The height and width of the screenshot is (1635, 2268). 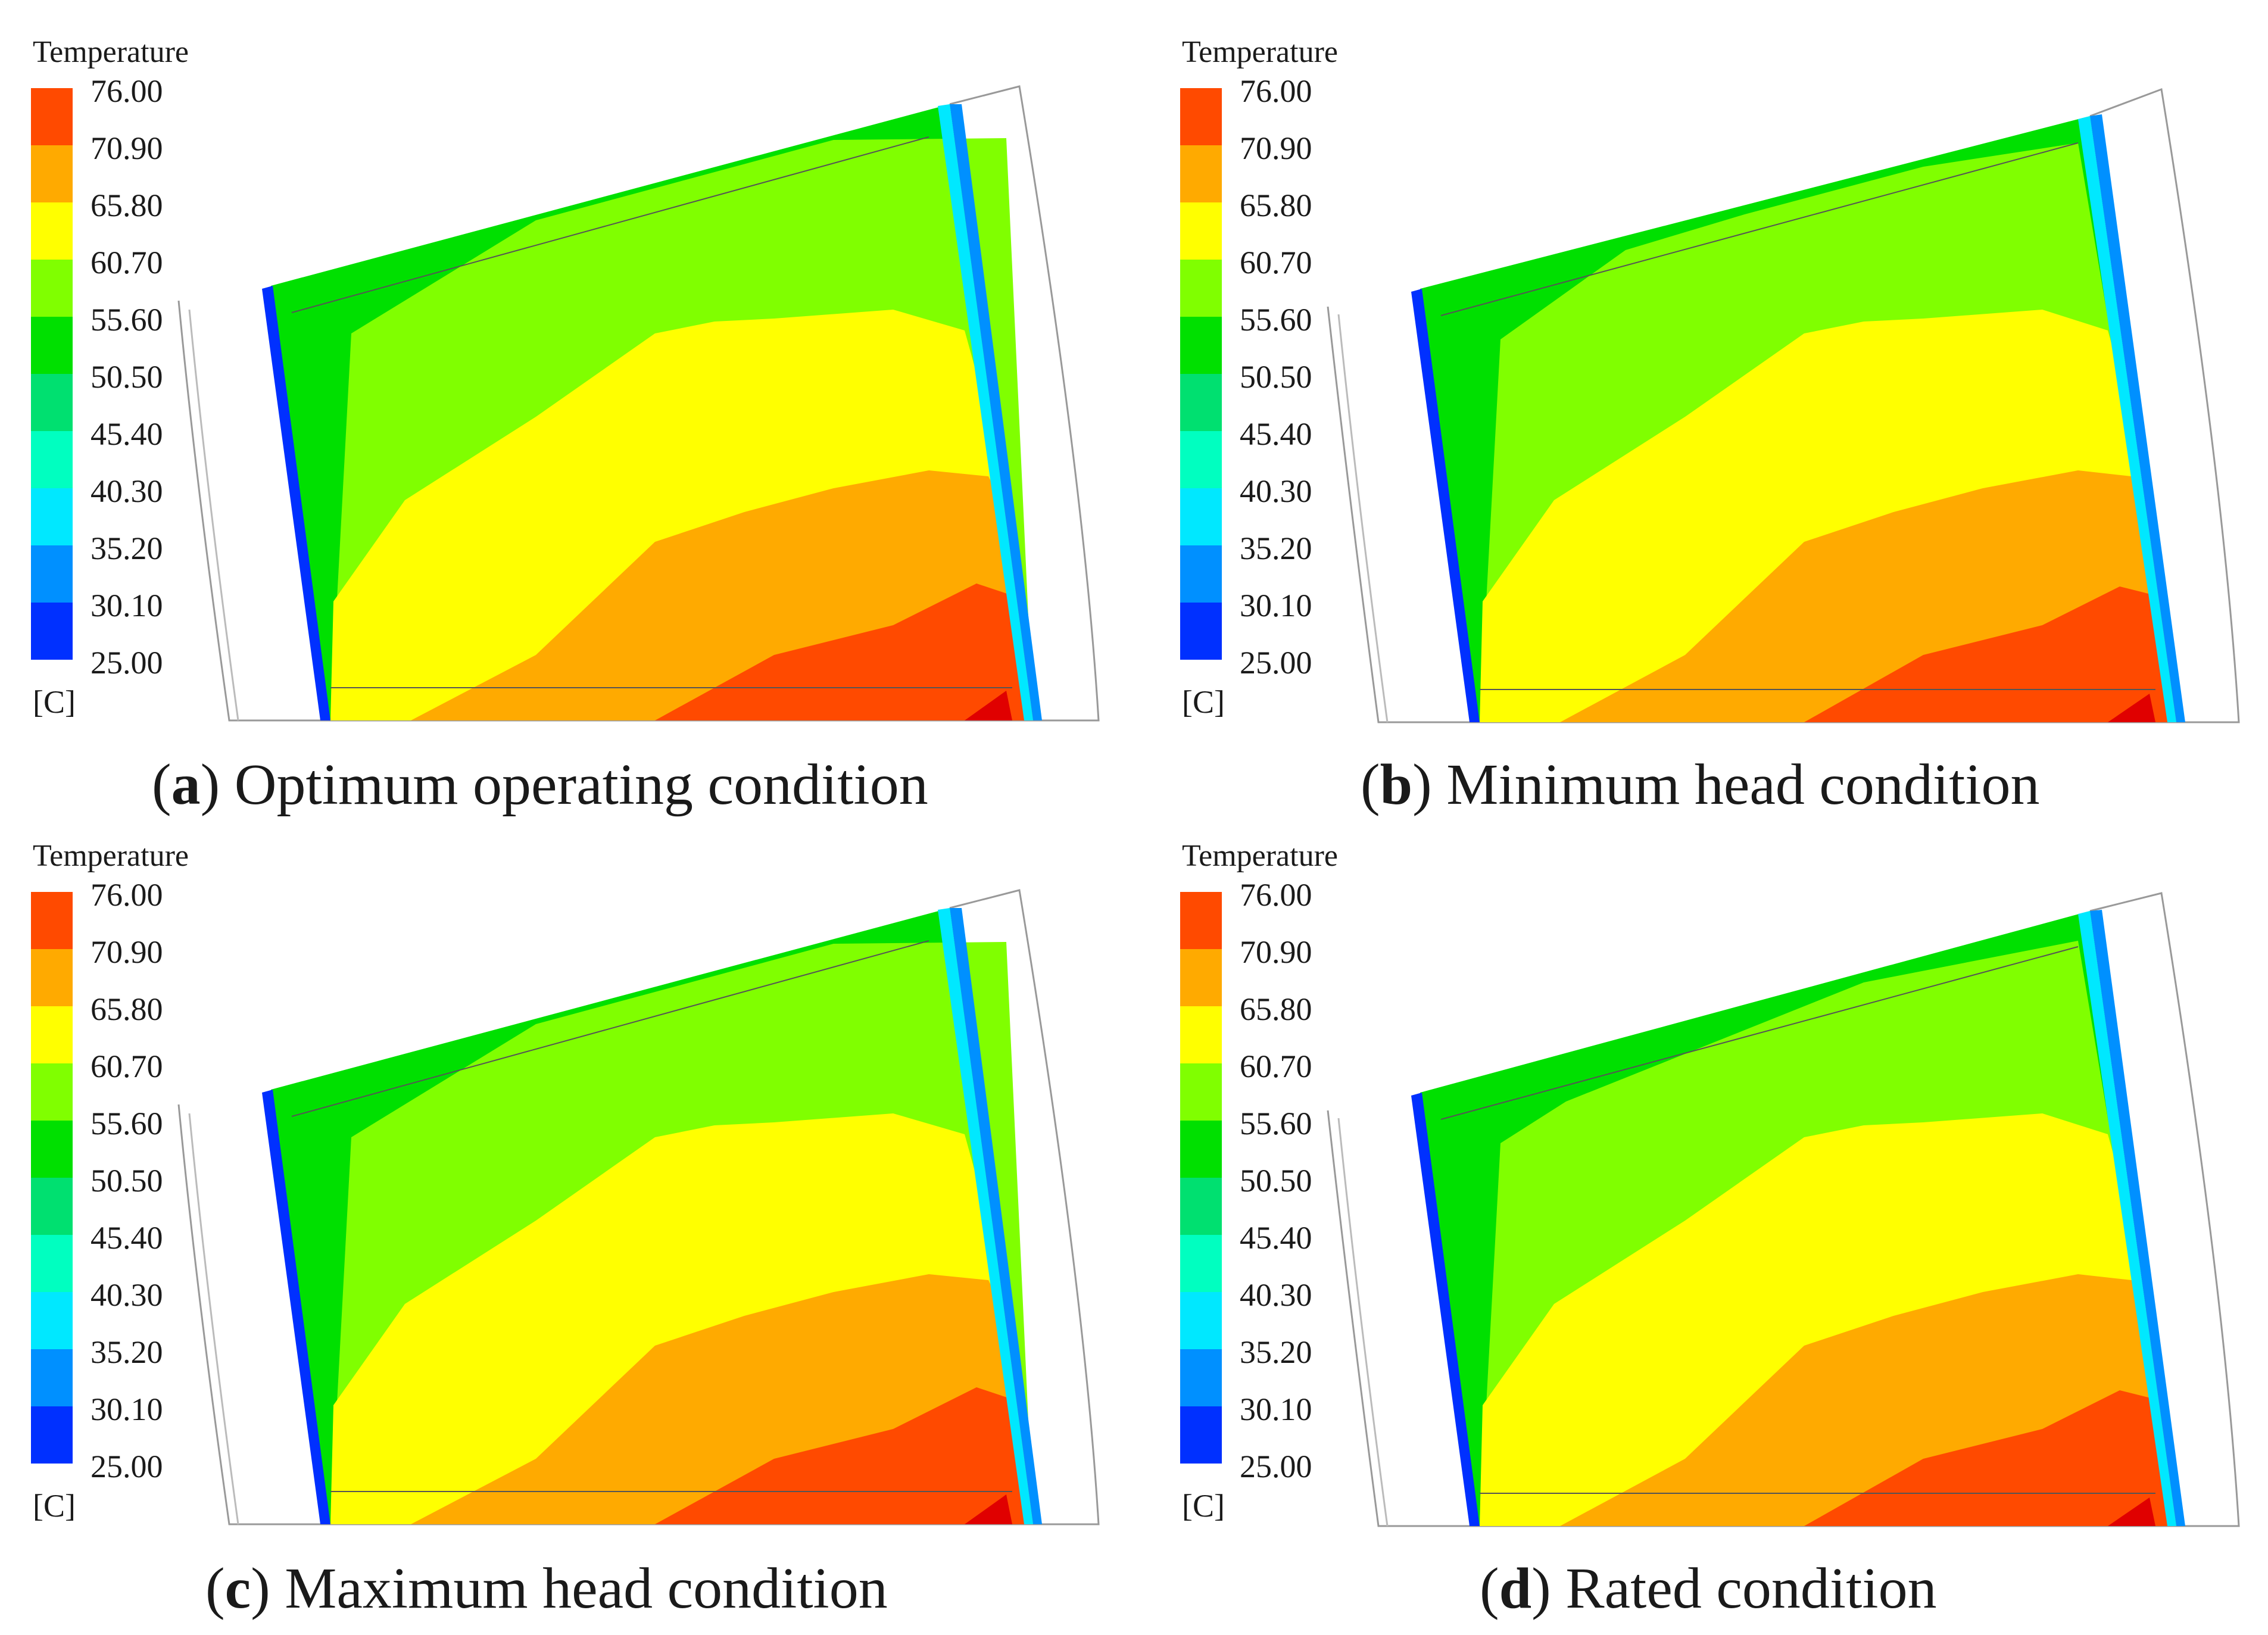 I want to click on panel-letter: b, so click(x=1396, y=785).